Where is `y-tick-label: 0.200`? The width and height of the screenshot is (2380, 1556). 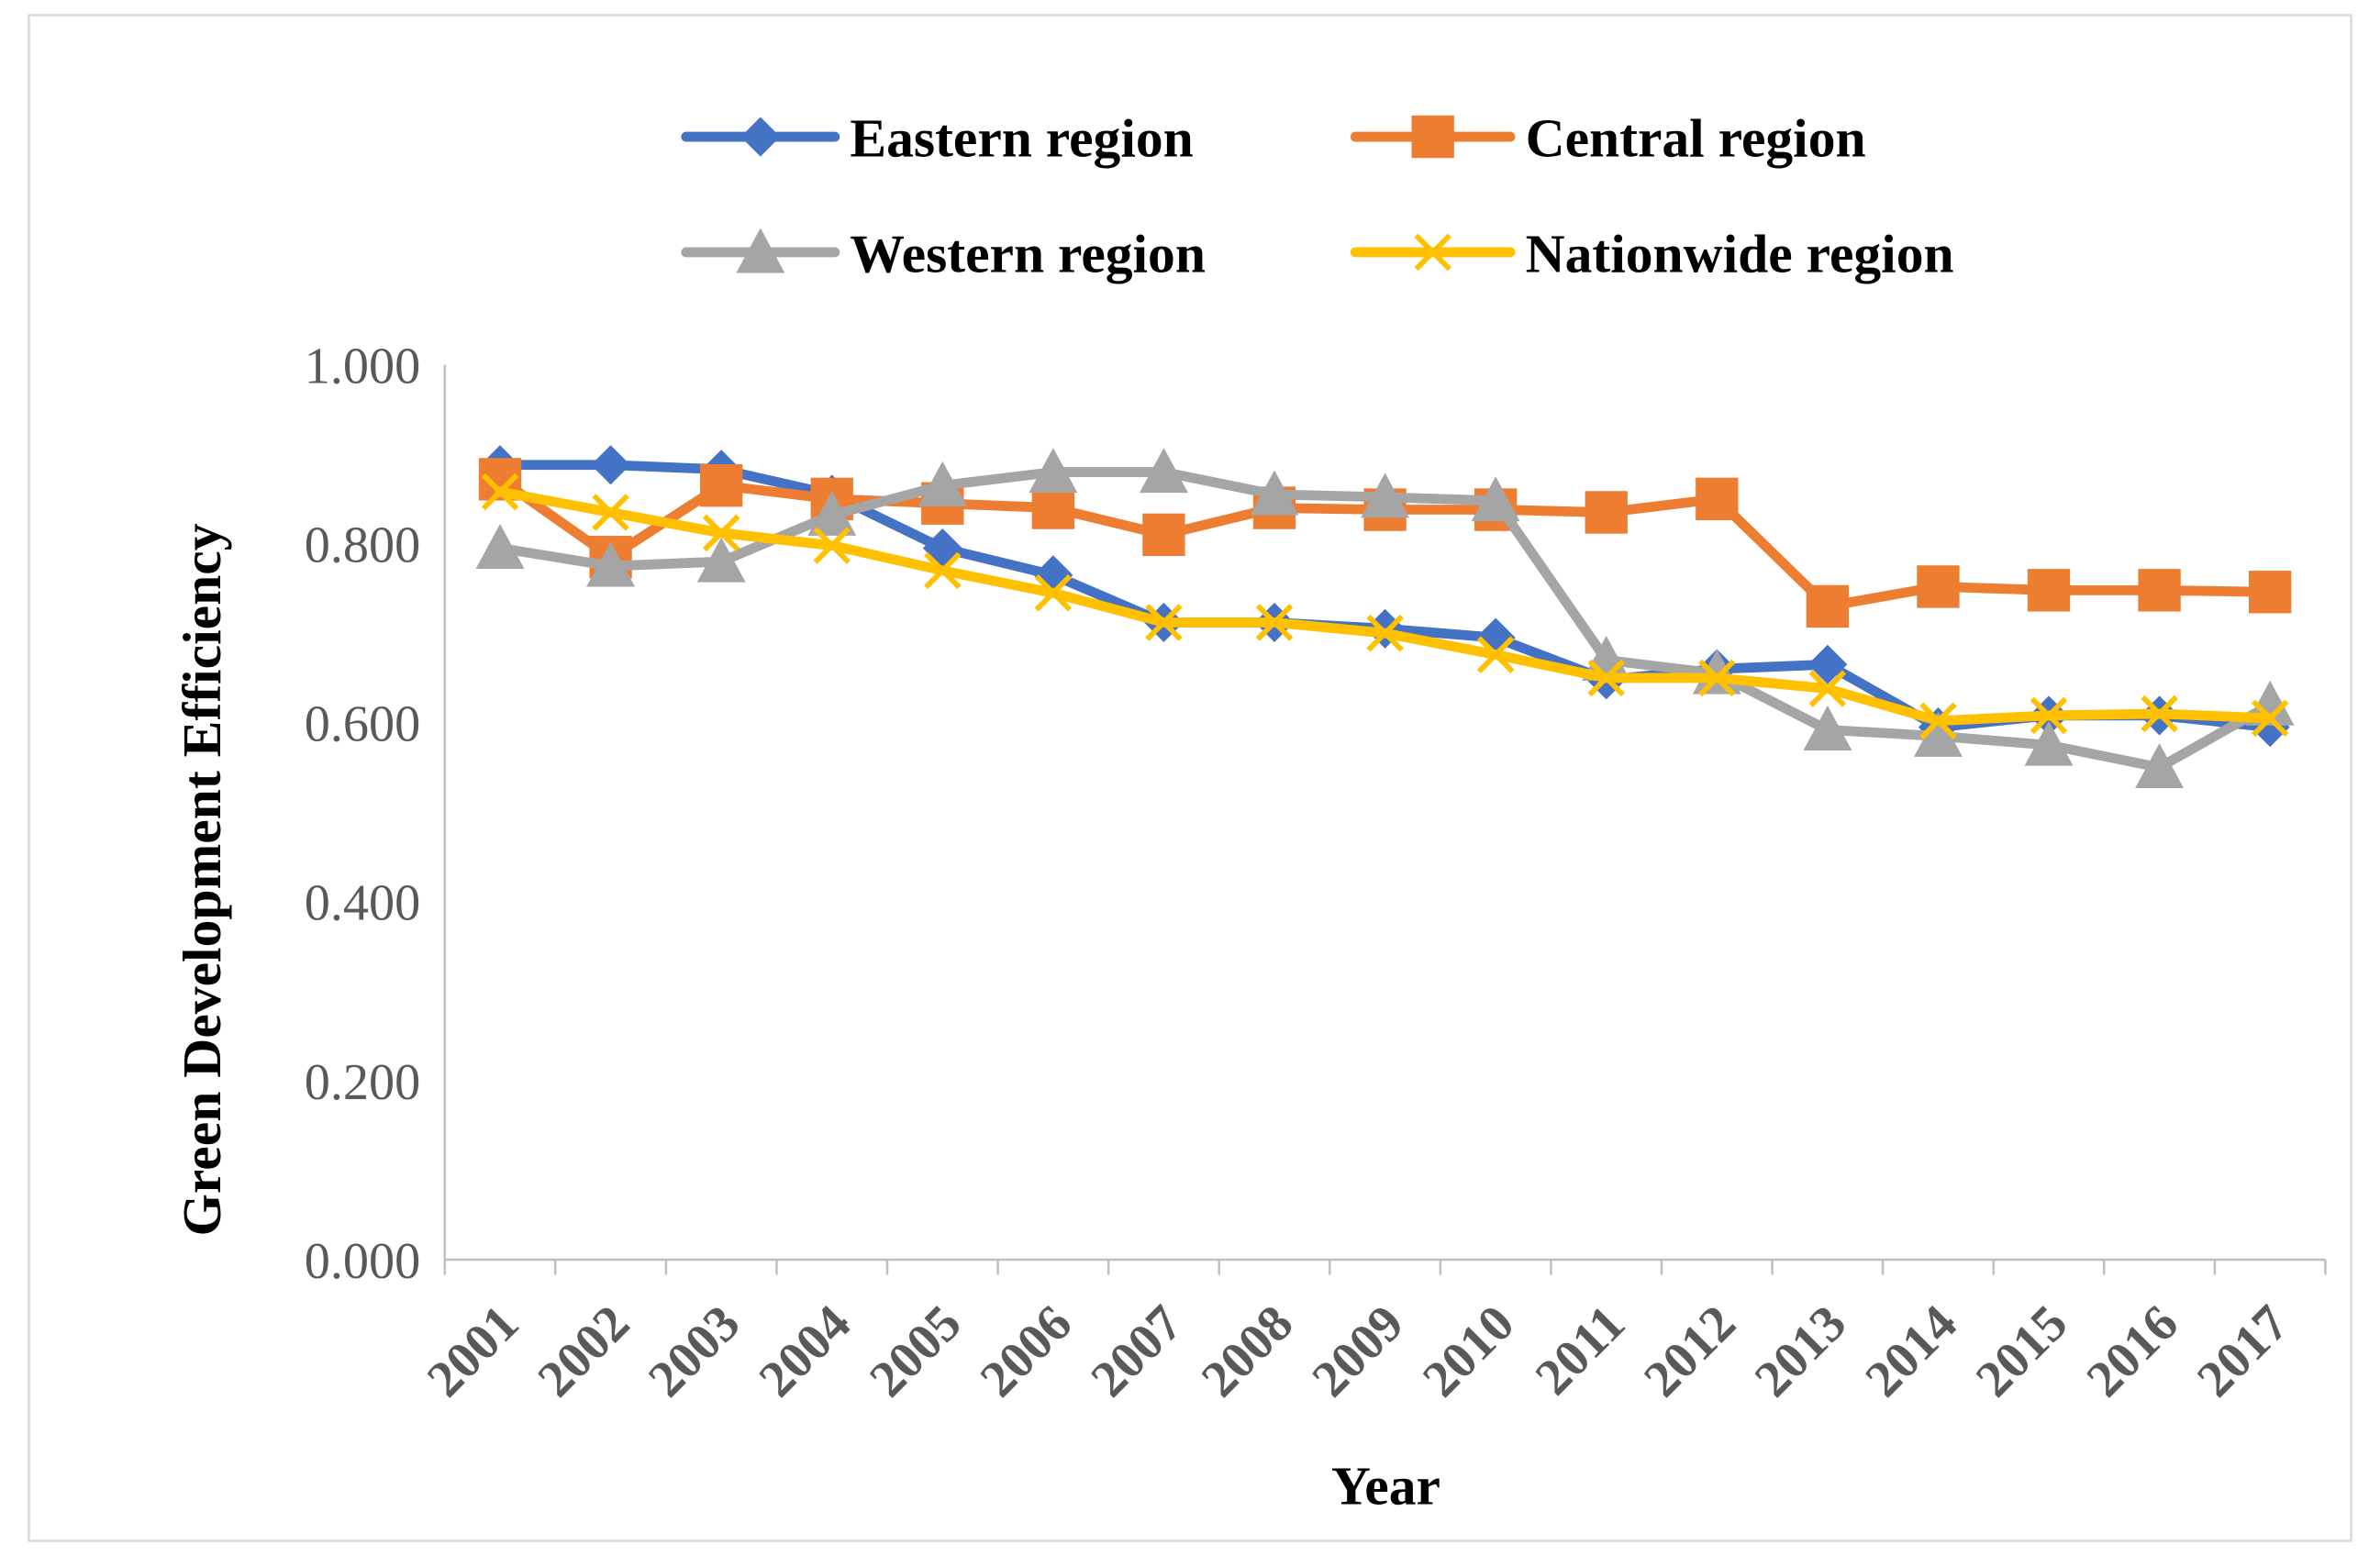
y-tick-label: 0.200 is located at coordinates (363, 1082).